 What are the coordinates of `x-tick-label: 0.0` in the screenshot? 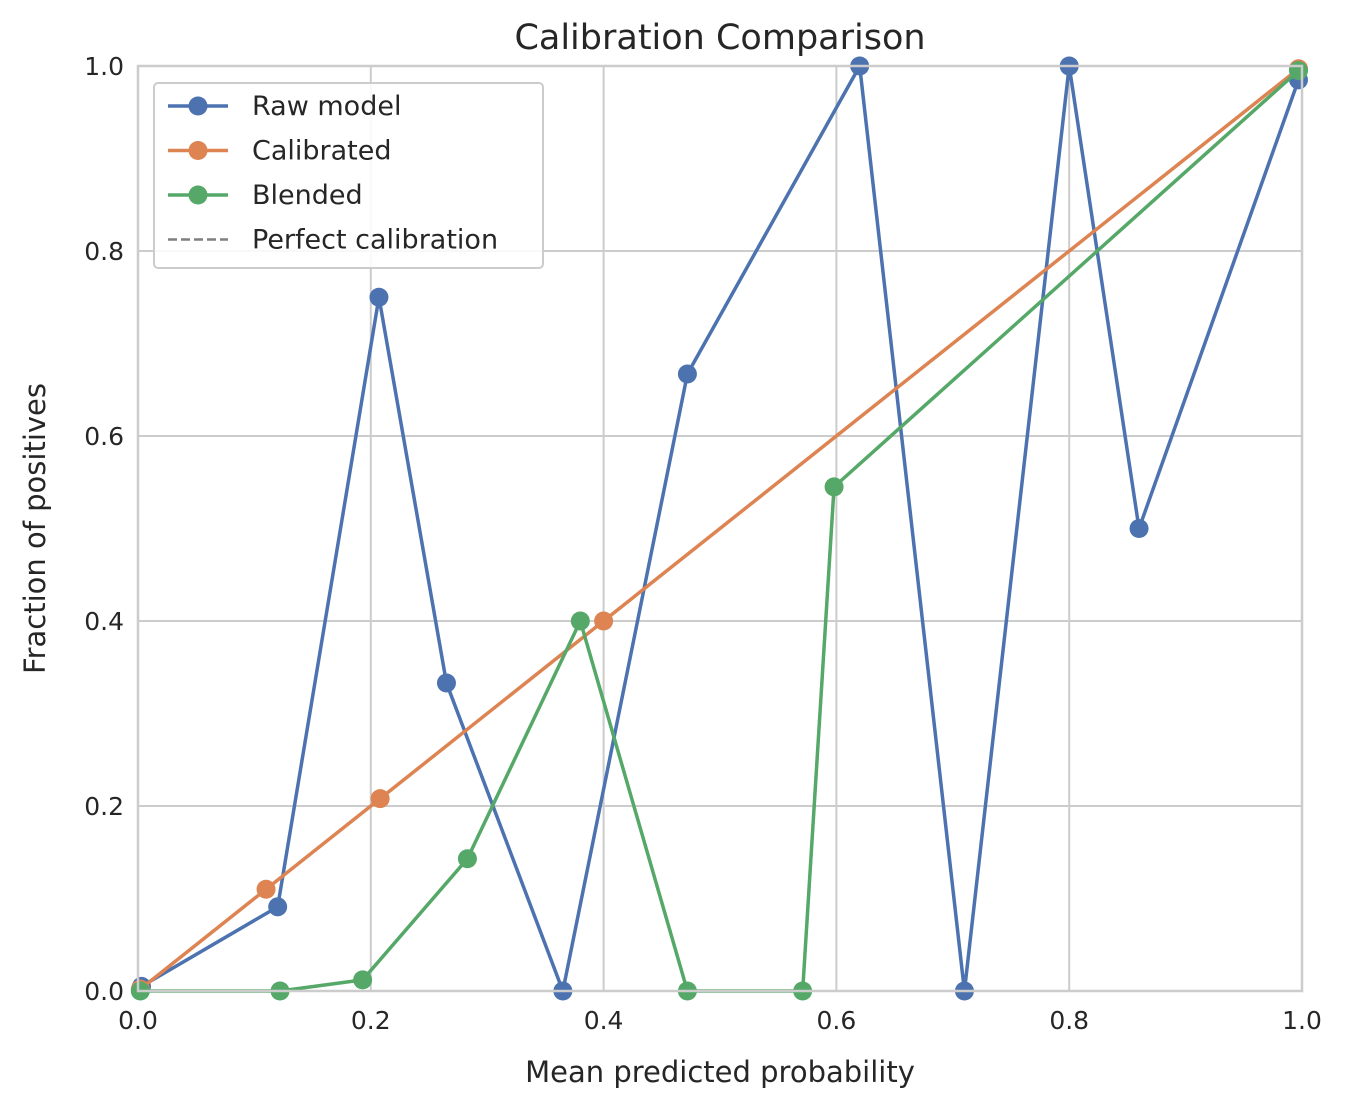 It's located at (138, 1020).